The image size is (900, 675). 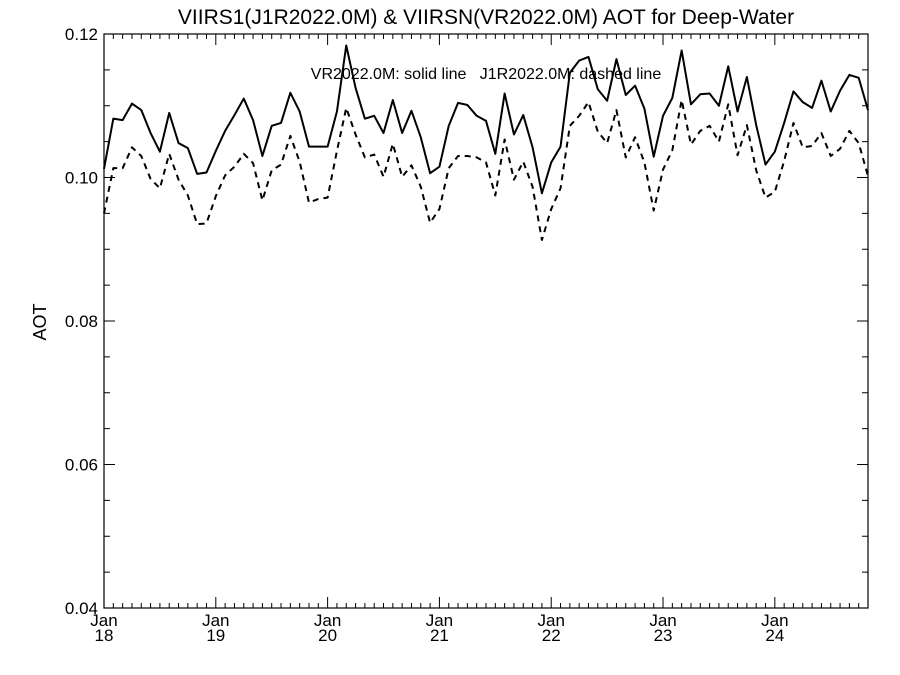 I want to click on x-tick-label-year: 22, so click(x=551, y=635).